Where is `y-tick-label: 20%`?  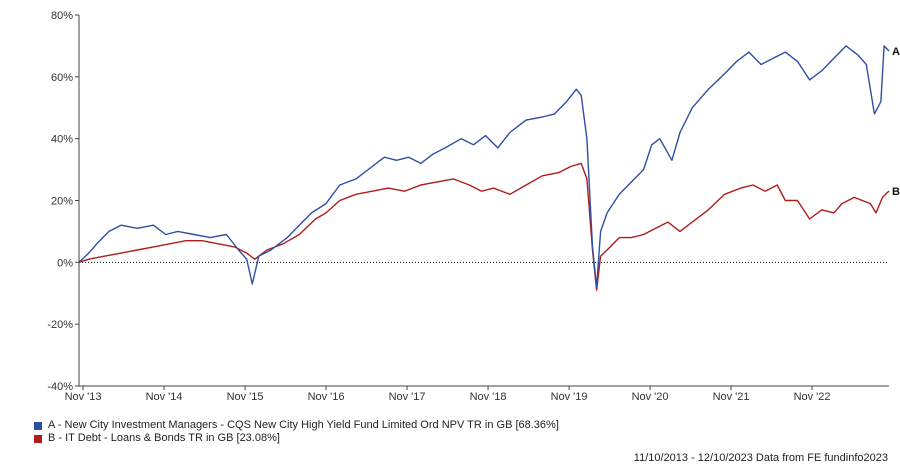 y-tick-label: 20% is located at coordinates (62, 202).